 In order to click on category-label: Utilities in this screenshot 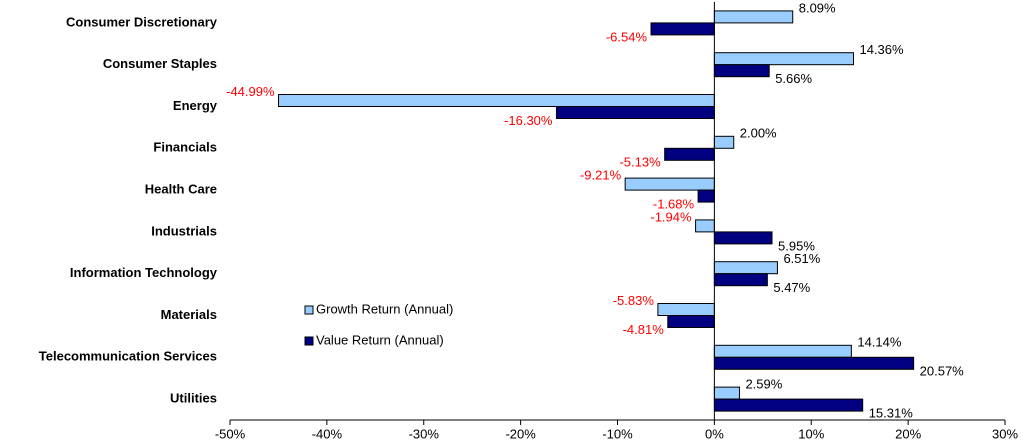, I will do `click(193, 398)`.